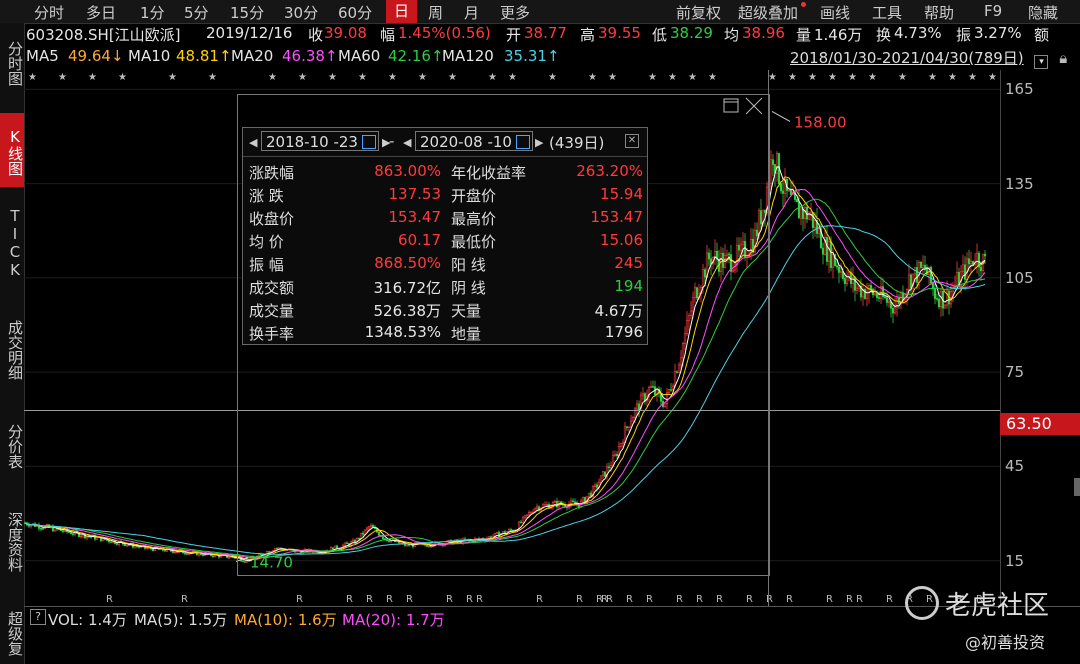 The image size is (1080, 664). Describe the element at coordinates (15, 542) in the screenshot. I see `nav-depth-data: 深度资料` at that location.